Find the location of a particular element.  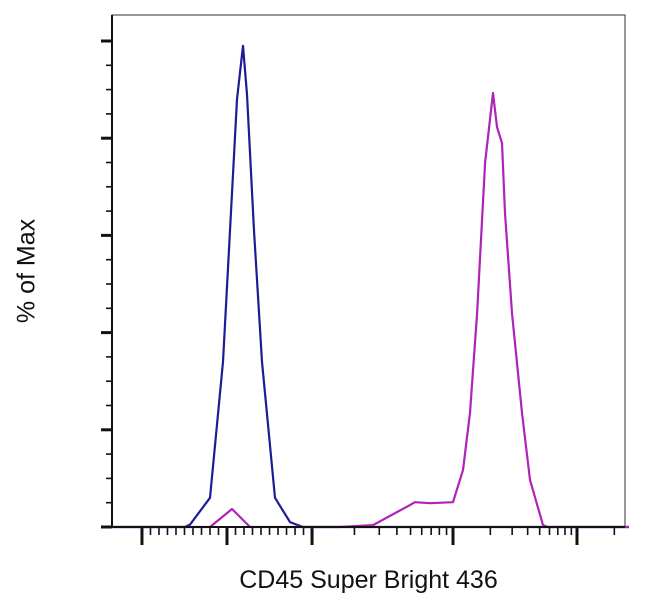

y-axis-label: % of Max is located at coordinates (26, 271).